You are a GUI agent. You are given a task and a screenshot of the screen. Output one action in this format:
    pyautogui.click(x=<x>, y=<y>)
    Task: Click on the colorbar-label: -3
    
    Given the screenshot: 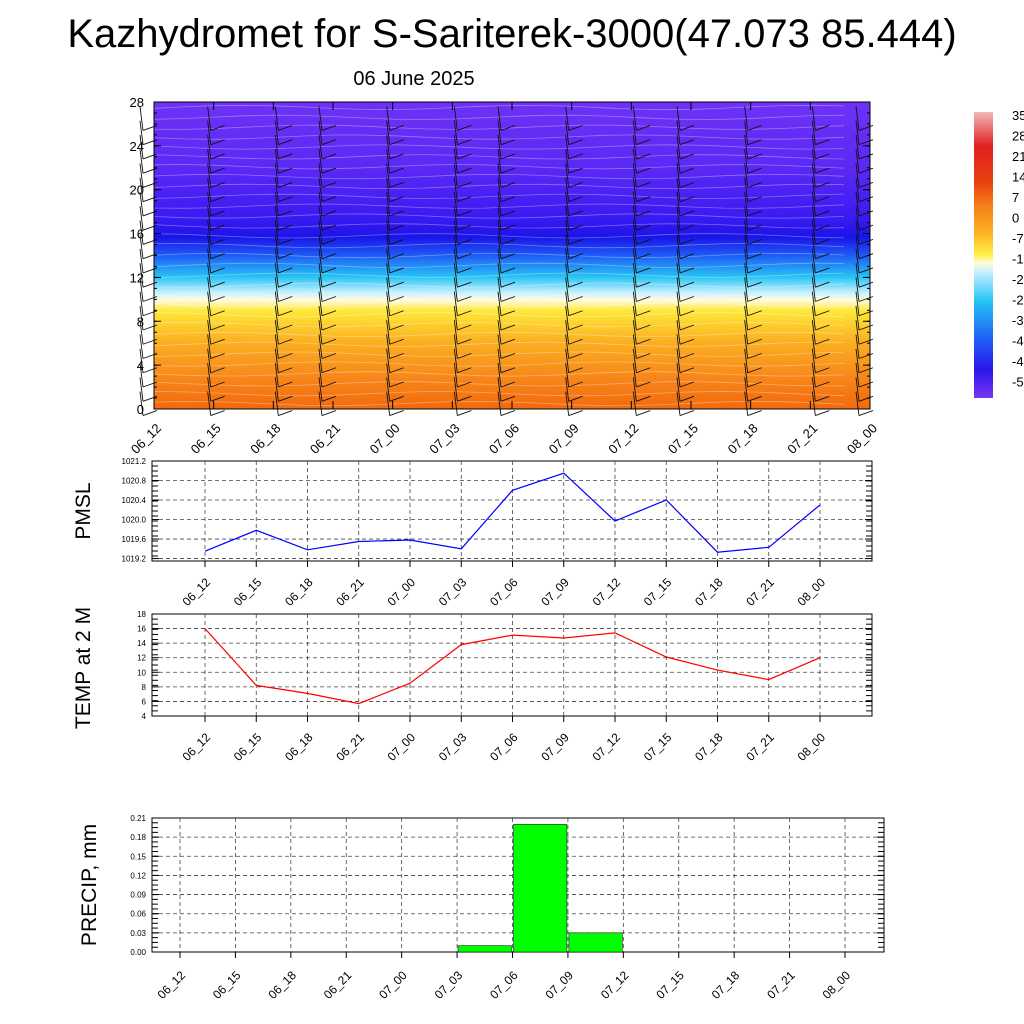 What is the action you would take?
    pyautogui.click(x=1018, y=320)
    